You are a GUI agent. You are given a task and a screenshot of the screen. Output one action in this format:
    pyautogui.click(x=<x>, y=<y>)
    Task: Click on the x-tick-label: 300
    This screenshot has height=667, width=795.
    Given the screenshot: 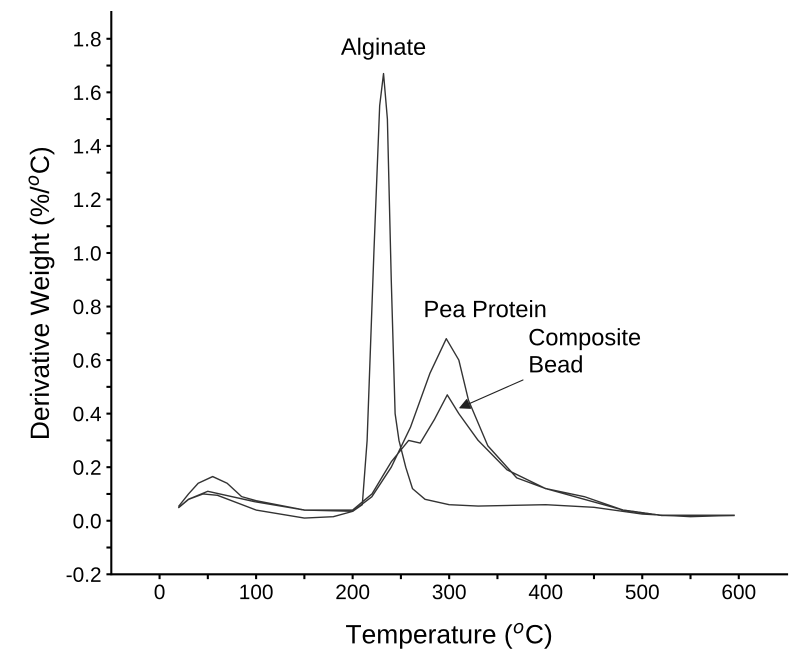 What is the action you would take?
    pyautogui.click(x=449, y=592)
    